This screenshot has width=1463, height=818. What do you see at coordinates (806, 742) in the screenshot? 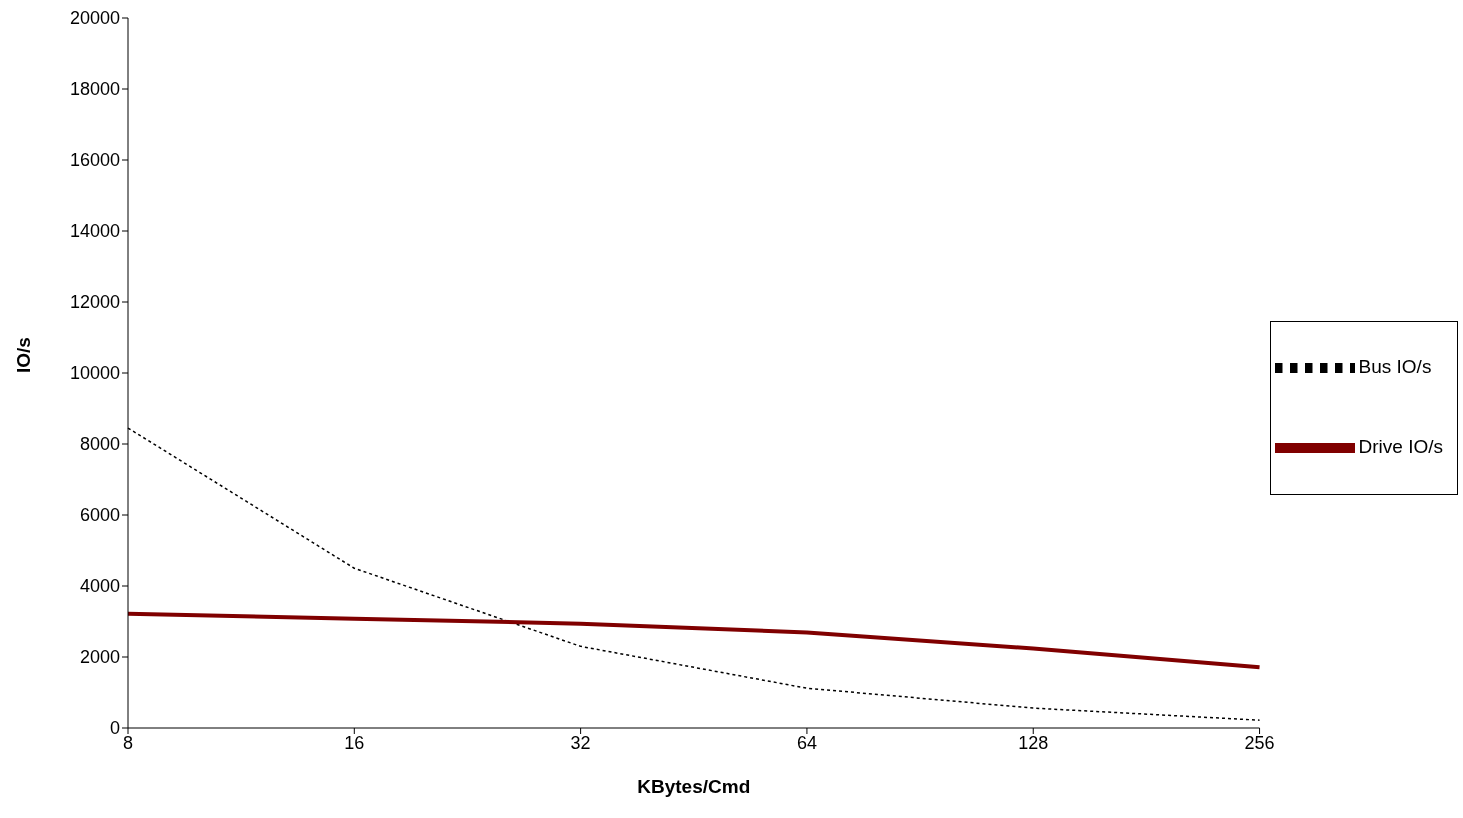
I see `x-tick-label: 64` at bounding box center [806, 742].